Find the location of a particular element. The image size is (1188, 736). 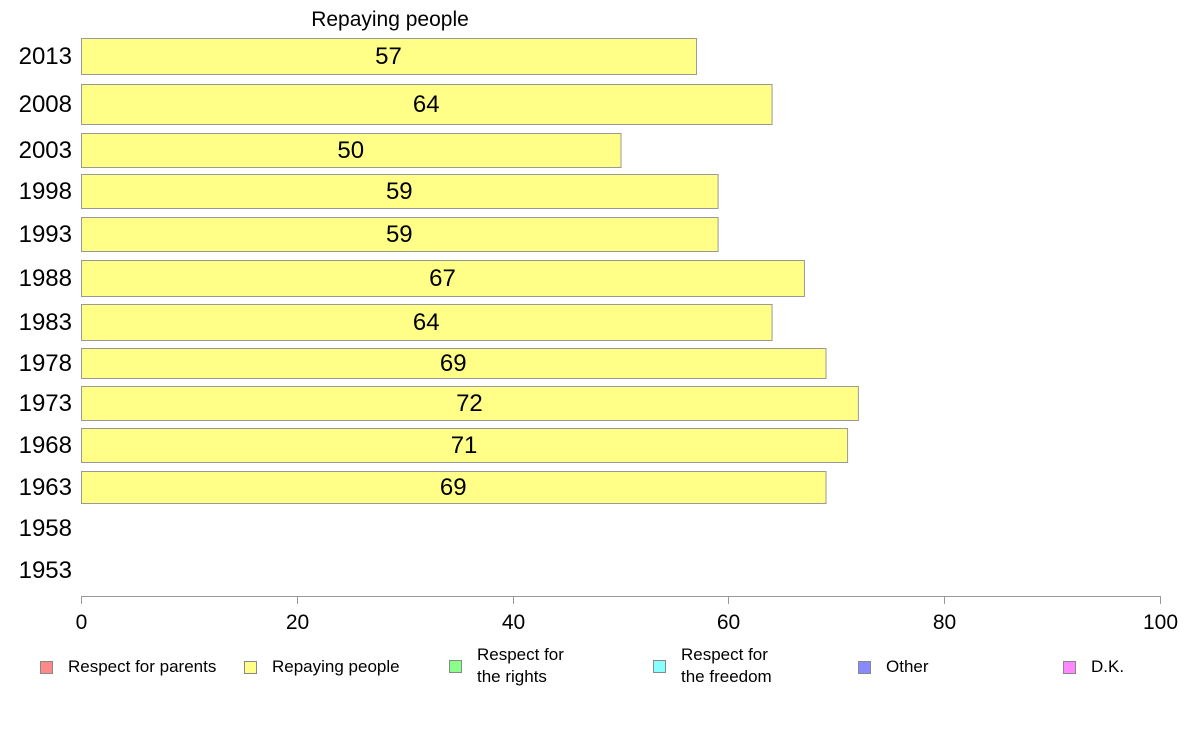

y-tick-label: 2003 is located at coordinates (45, 150).